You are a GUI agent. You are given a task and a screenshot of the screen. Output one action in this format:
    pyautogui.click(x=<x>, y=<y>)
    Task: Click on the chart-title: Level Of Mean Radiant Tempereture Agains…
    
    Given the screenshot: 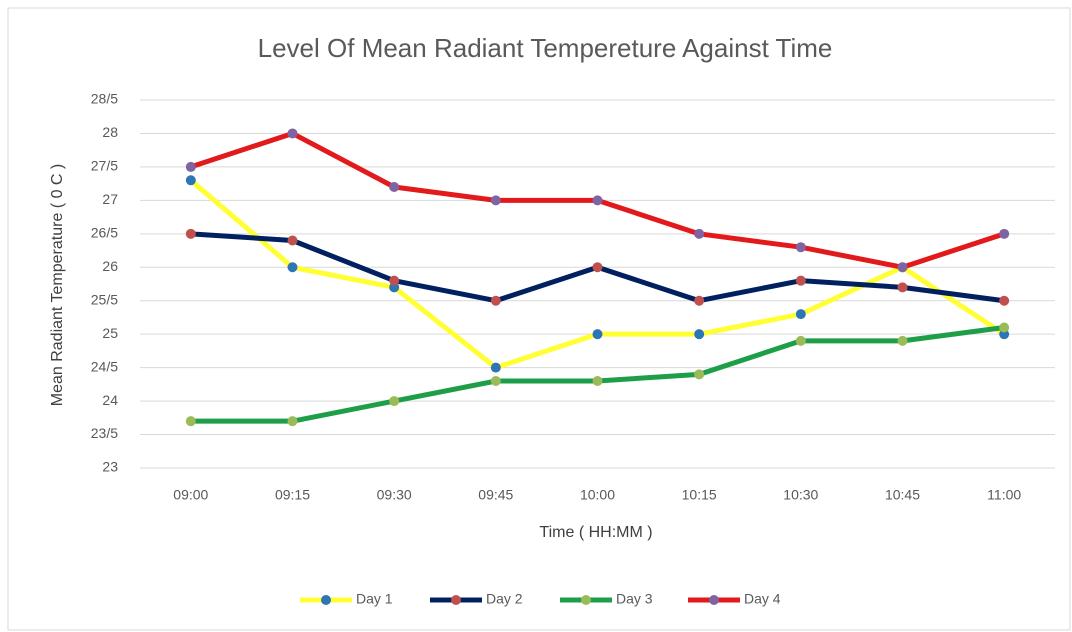 What is the action you would take?
    pyautogui.click(x=545, y=48)
    